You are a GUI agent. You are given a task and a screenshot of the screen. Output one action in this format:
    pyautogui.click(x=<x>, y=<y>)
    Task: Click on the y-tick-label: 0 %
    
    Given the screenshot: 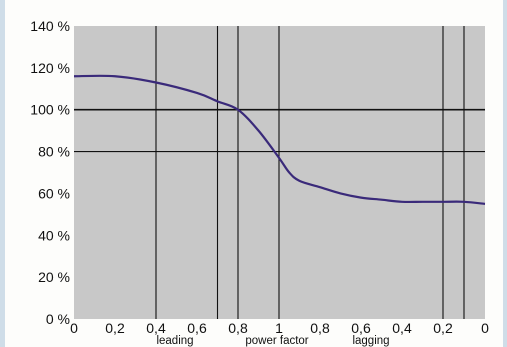 What is the action you would take?
    pyautogui.click(x=58, y=319)
    